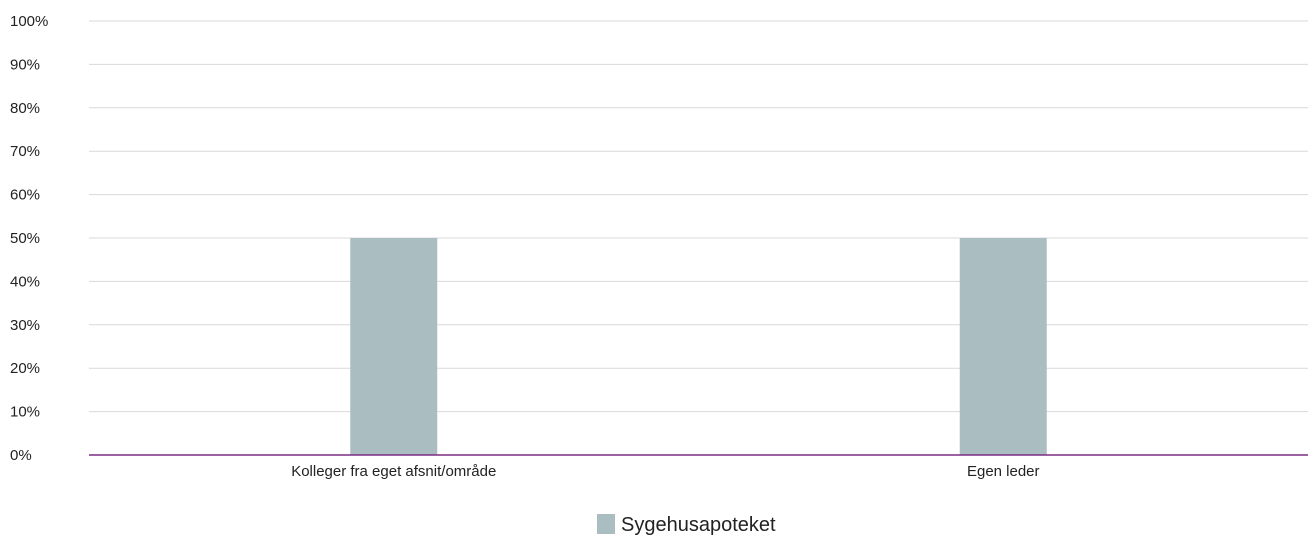  Describe the element at coordinates (25, 325) in the screenshot. I see `y-tick-label: 30%` at that location.